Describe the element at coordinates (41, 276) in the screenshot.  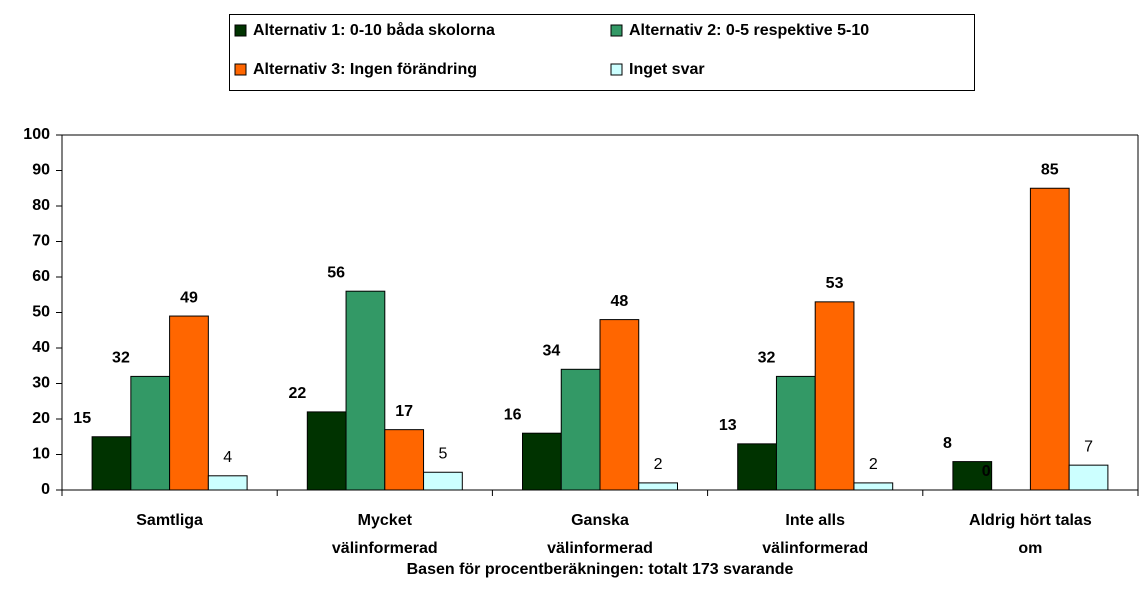
I see `y-tick-label: 60` at that location.